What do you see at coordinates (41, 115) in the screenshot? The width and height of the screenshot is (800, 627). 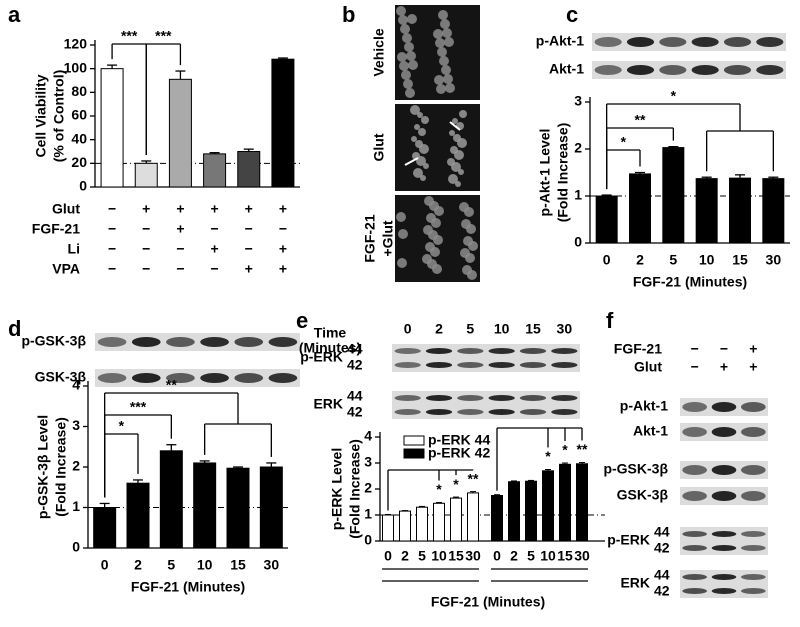 I see `y-axis-label: Cell Viability` at bounding box center [41, 115].